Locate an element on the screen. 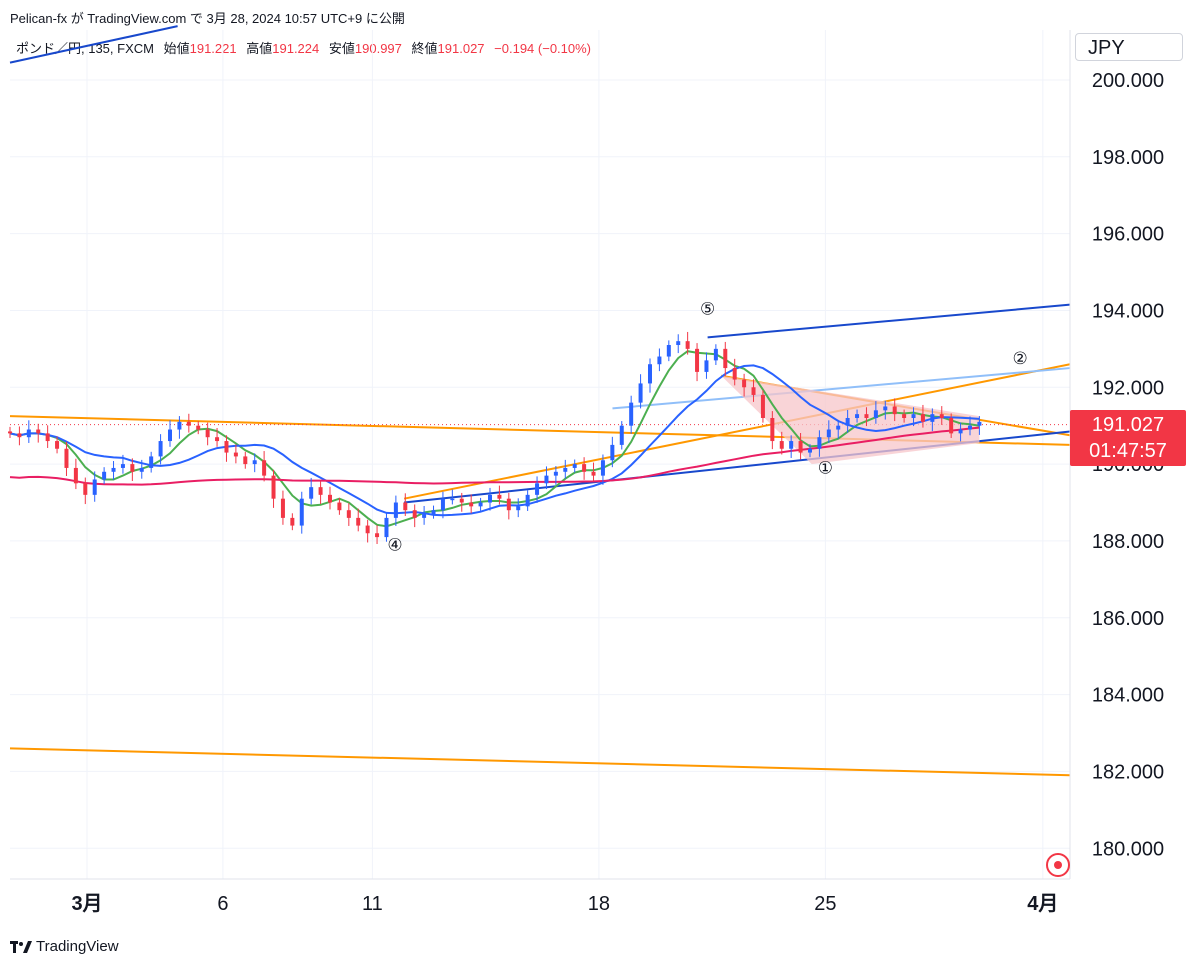  x-tick-label: 18 is located at coordinates (599, 904).